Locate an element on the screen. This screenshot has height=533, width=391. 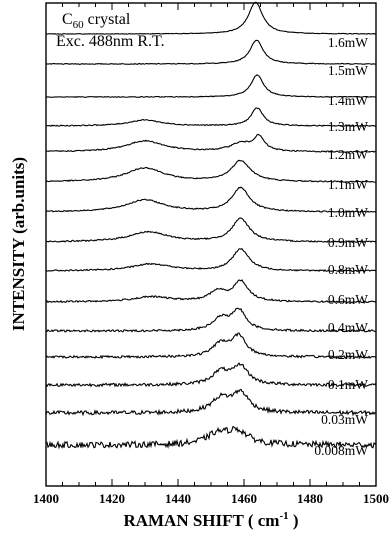
spectrum-trace-0.8mW is located at coordinates (211, 260).